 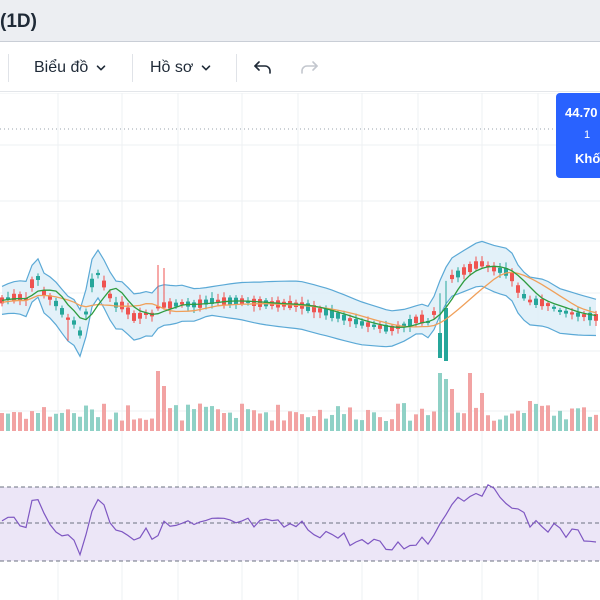 I want to click on chart-menu-button: Biểu đồ, so click(x=70, y=68).